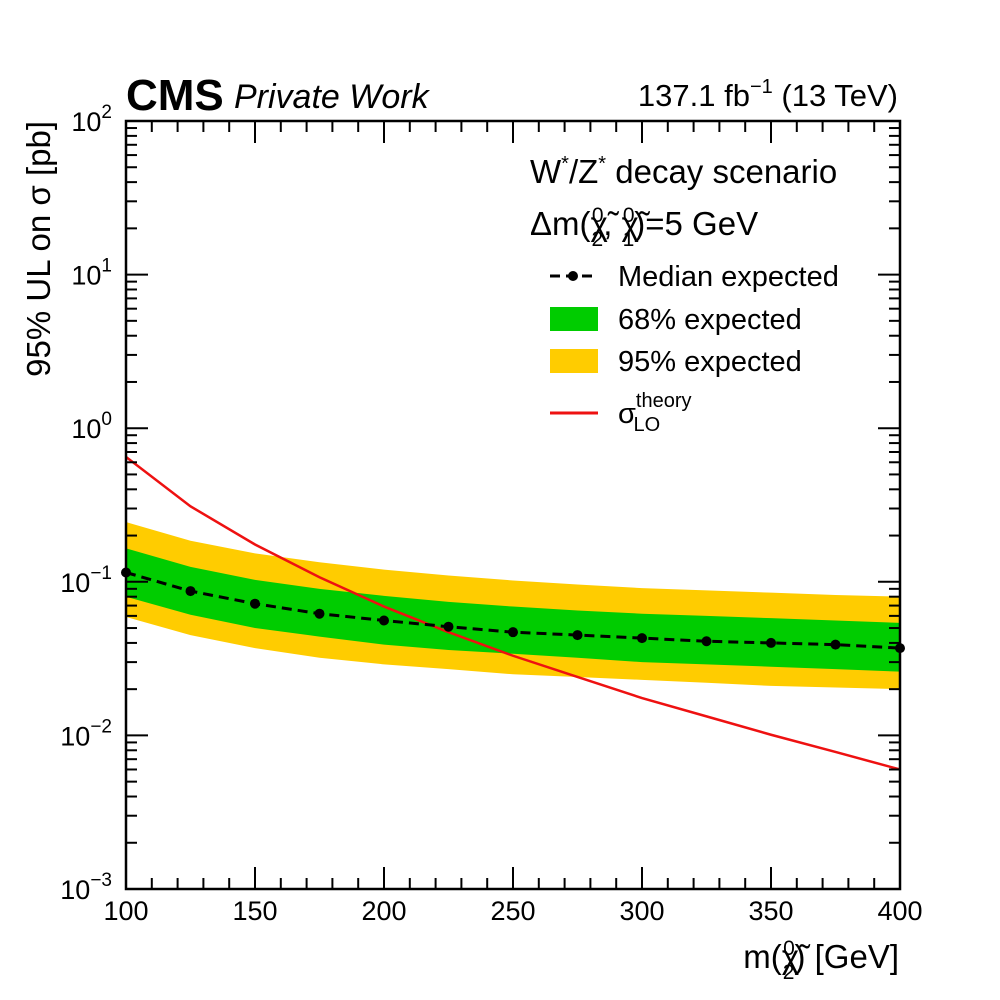 The width and height of the screenshot is (1000, 1000). I want to click on legend-band95-swatch, so click(574, 361).